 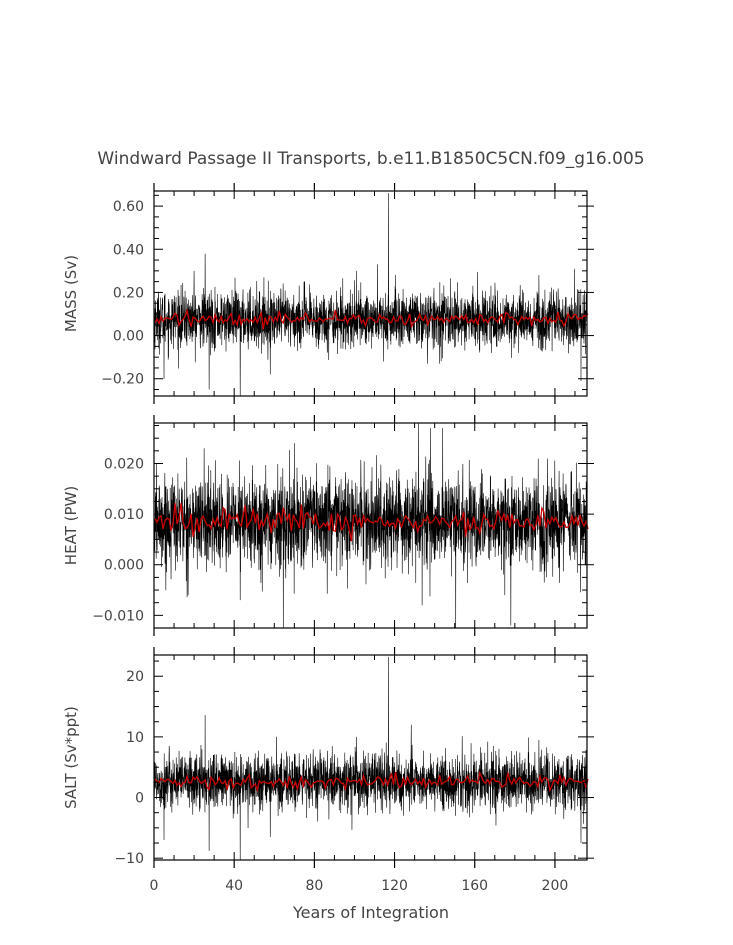 I want to click on mass-monthly-series, so click(x=370, y=295).